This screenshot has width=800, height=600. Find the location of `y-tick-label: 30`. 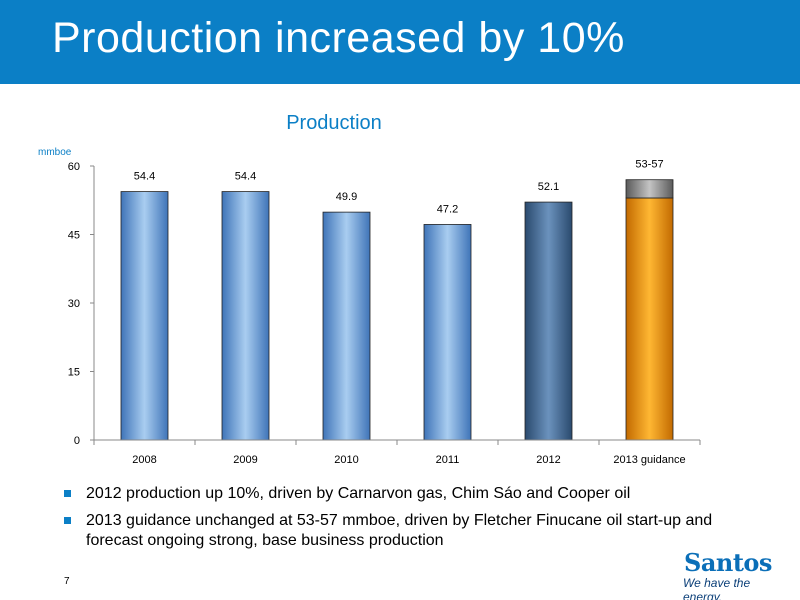

y-tick-label: 30 is located at coordinates (74, 304).